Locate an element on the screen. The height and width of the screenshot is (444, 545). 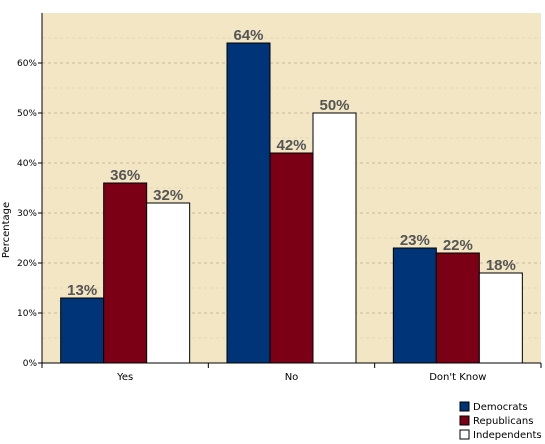
y-tick-label: 40% is located at coordinates (27, 164).